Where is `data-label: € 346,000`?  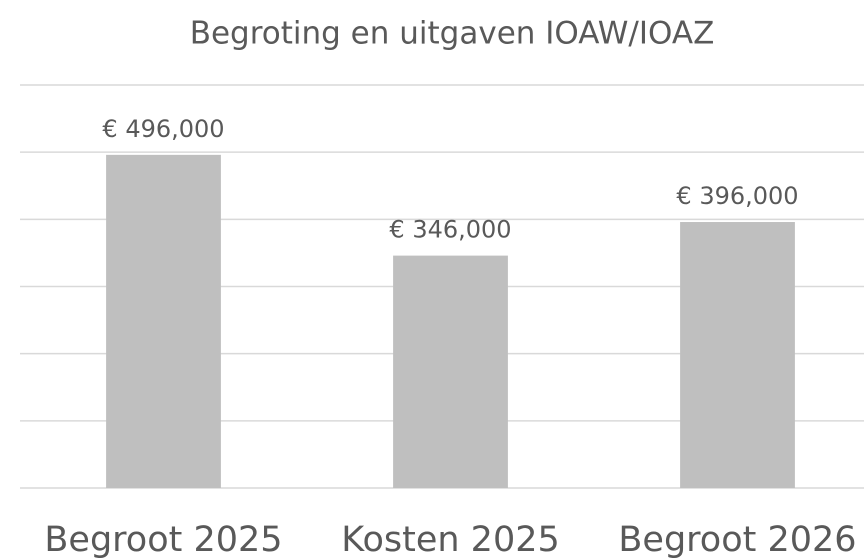 data-label: € 346,000 is located at coordinates (450, 230).